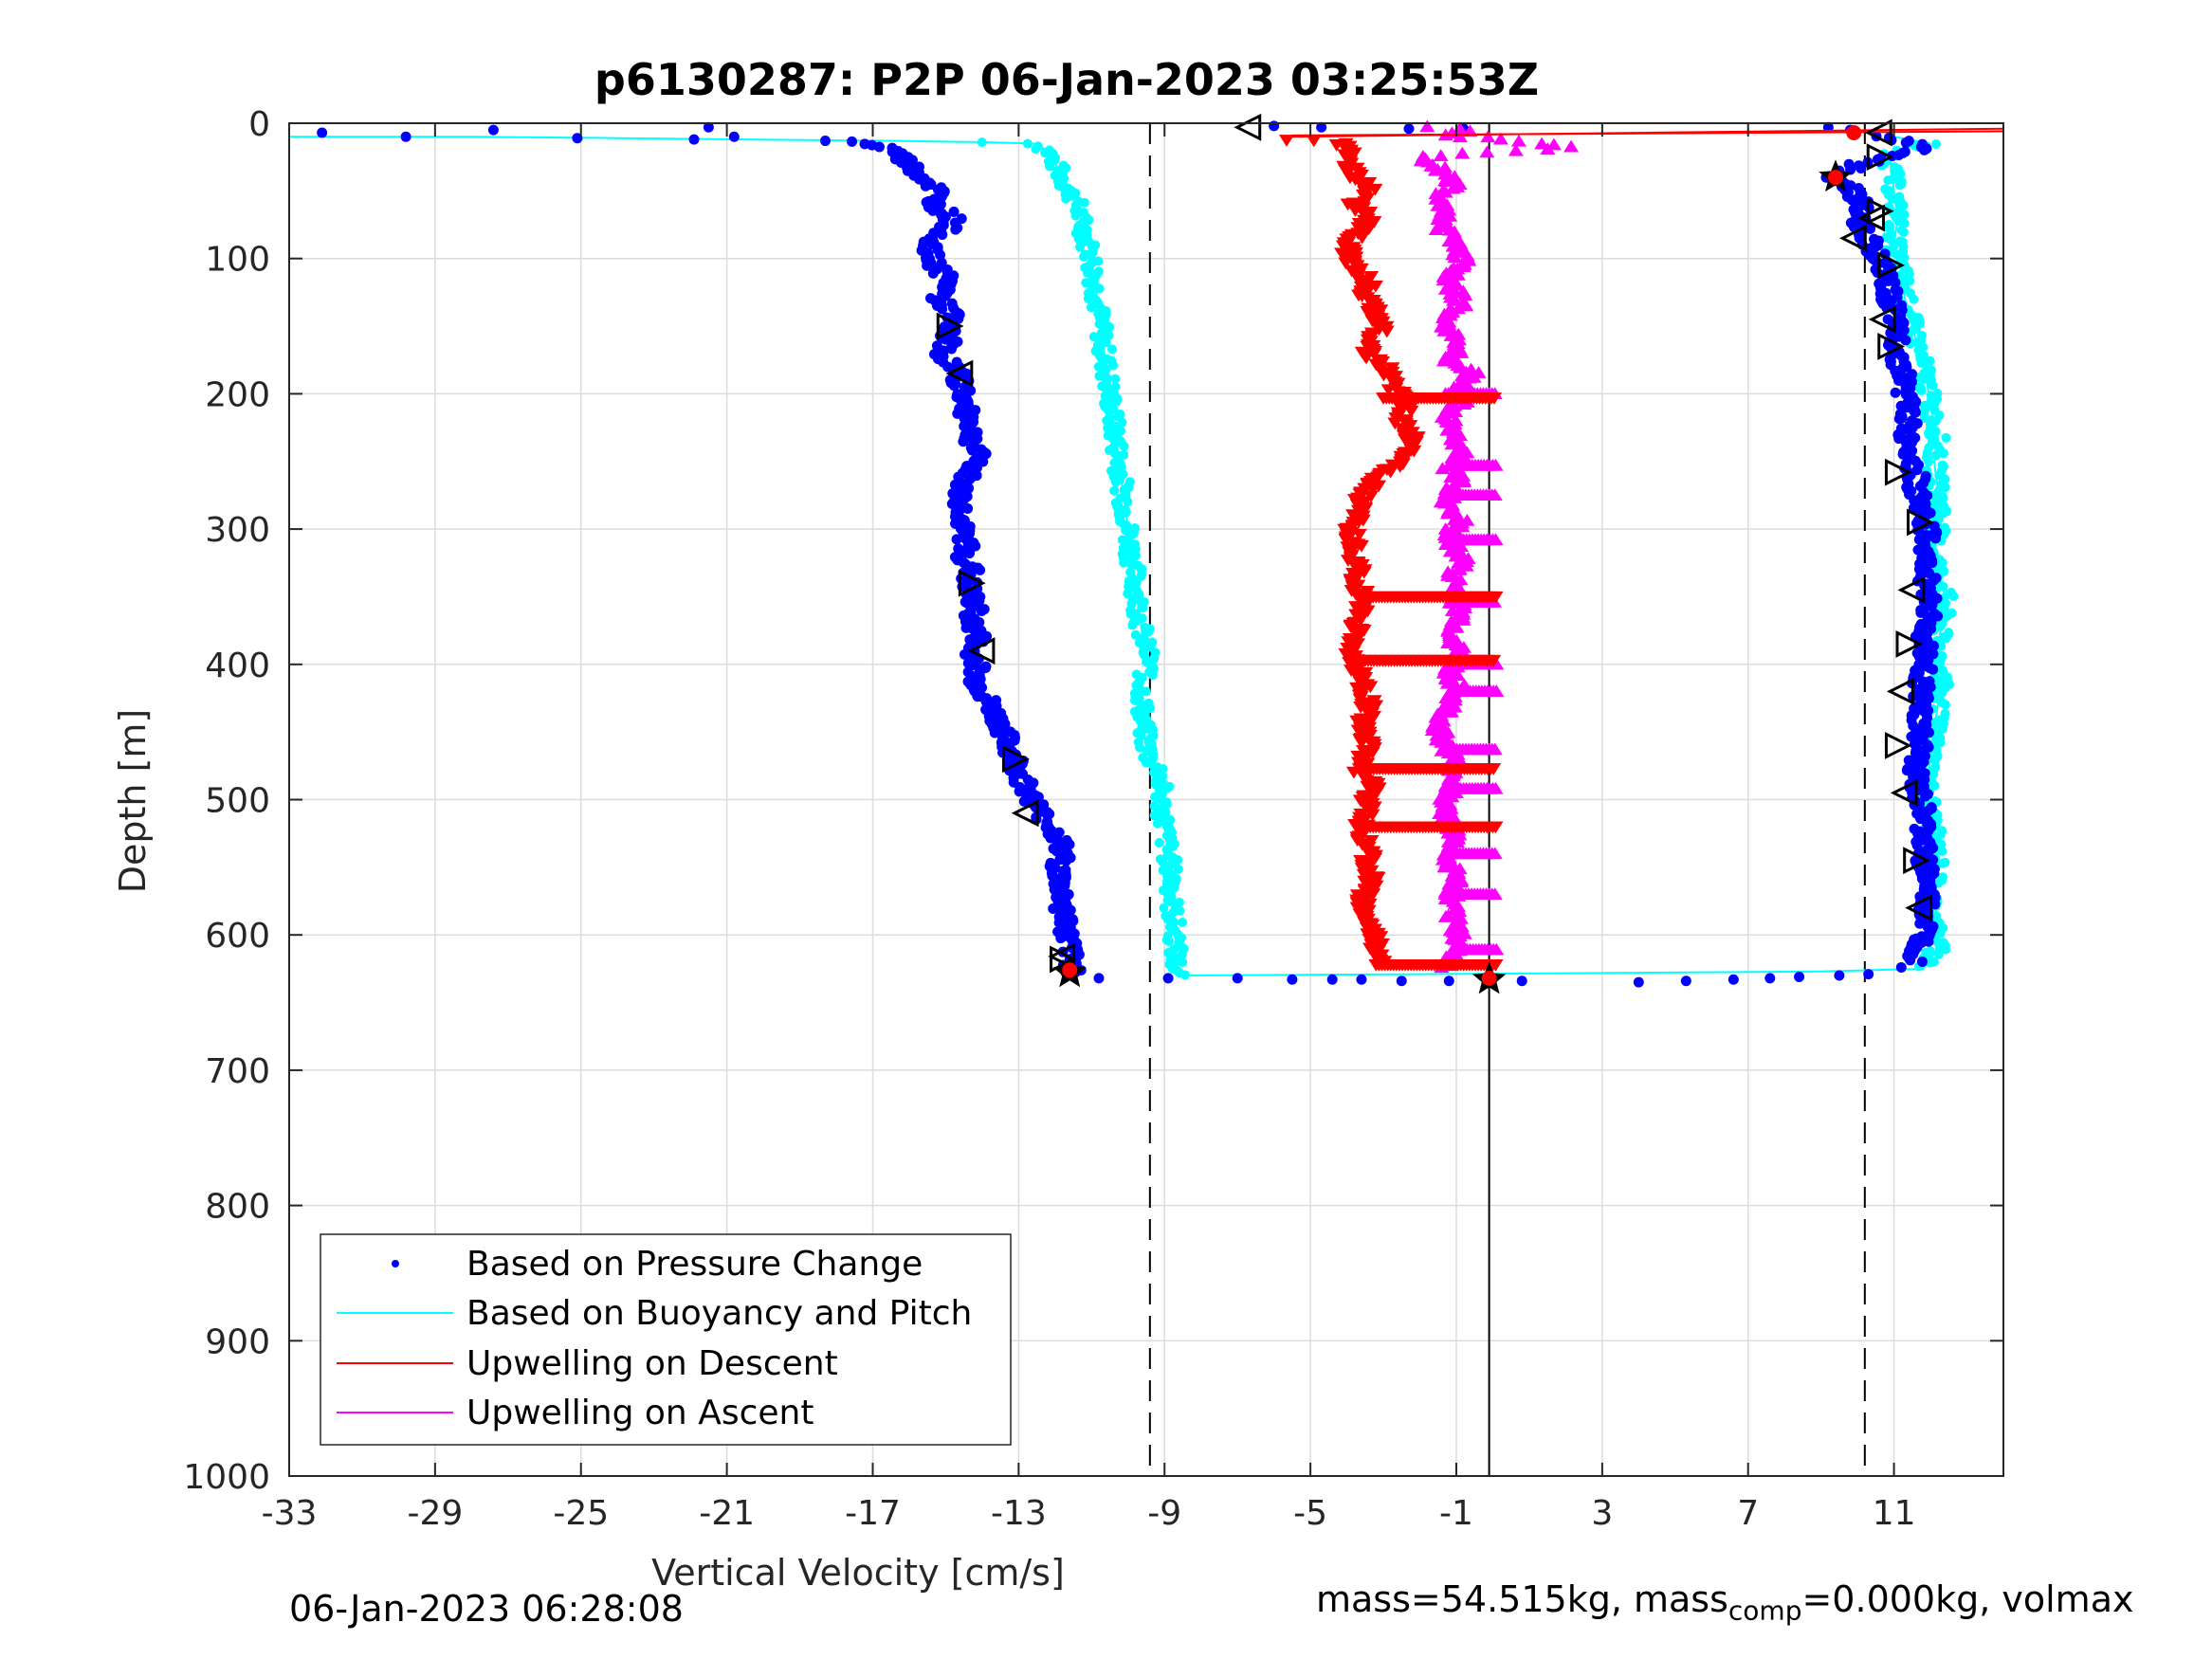  What do you see at coordinates (237, 1207) in the screenshot?
I see `y-tick-label: 800` at bounding box center [237, 1207].